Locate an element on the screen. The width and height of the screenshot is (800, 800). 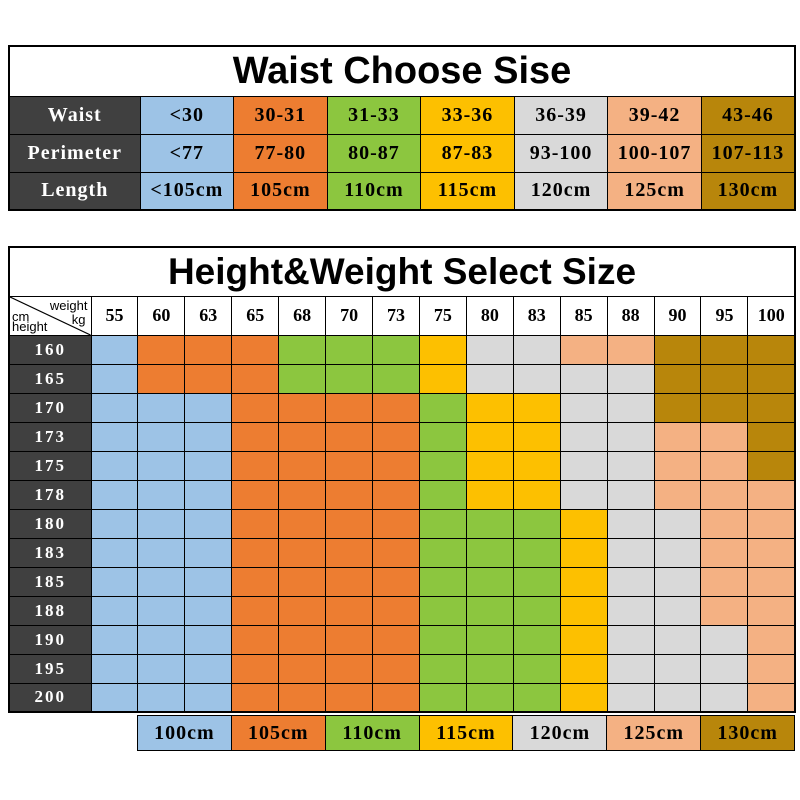
corner-cm-label: cm is located at coordinates (21, 316).